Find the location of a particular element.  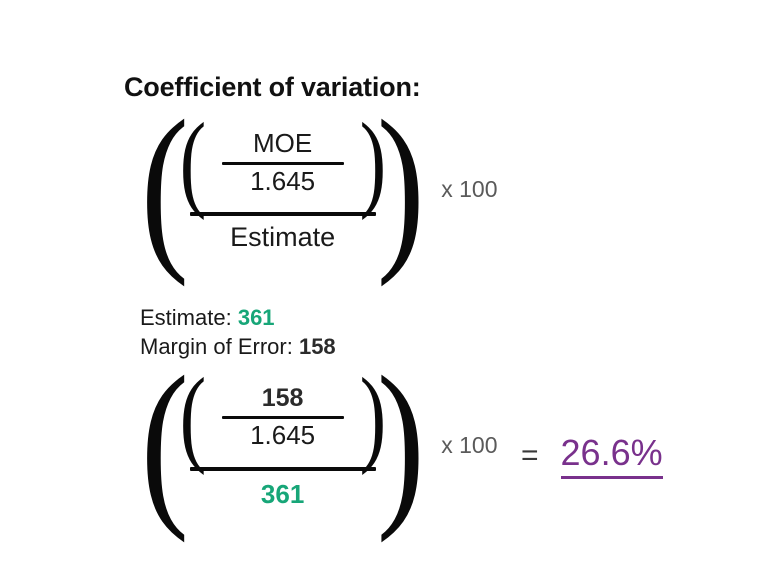

values-list: Estimate: 361 Margin of Error: 158 is located at coordinates (238, 332).